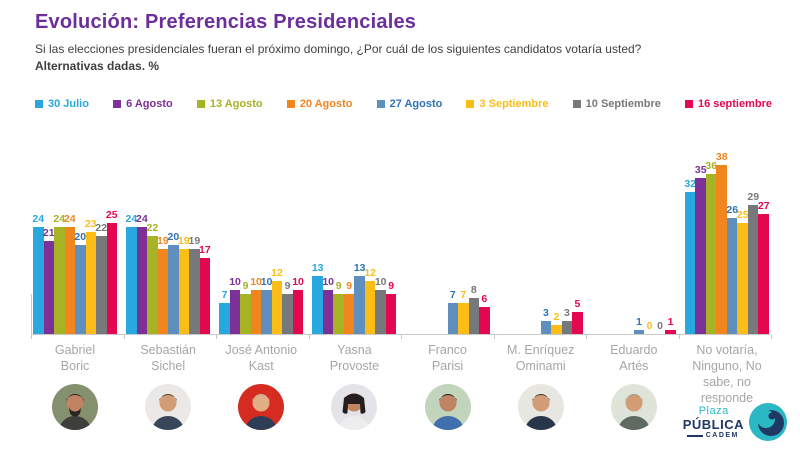 The image size is (800, 449). I want to click on candidate-name-label: Eduardo Artés, so click(634, 358).